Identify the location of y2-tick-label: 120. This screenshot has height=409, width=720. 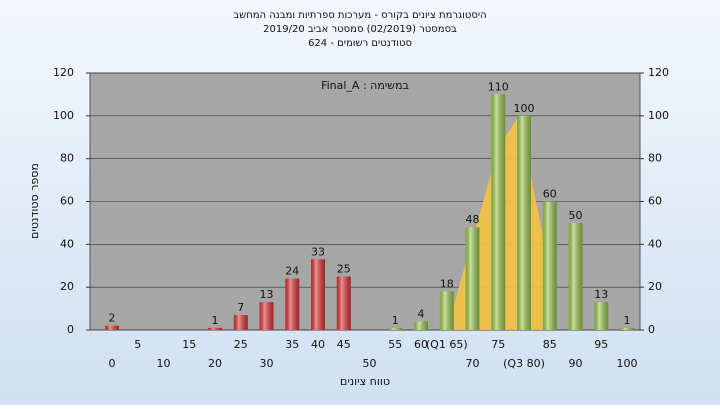
(658, 72).